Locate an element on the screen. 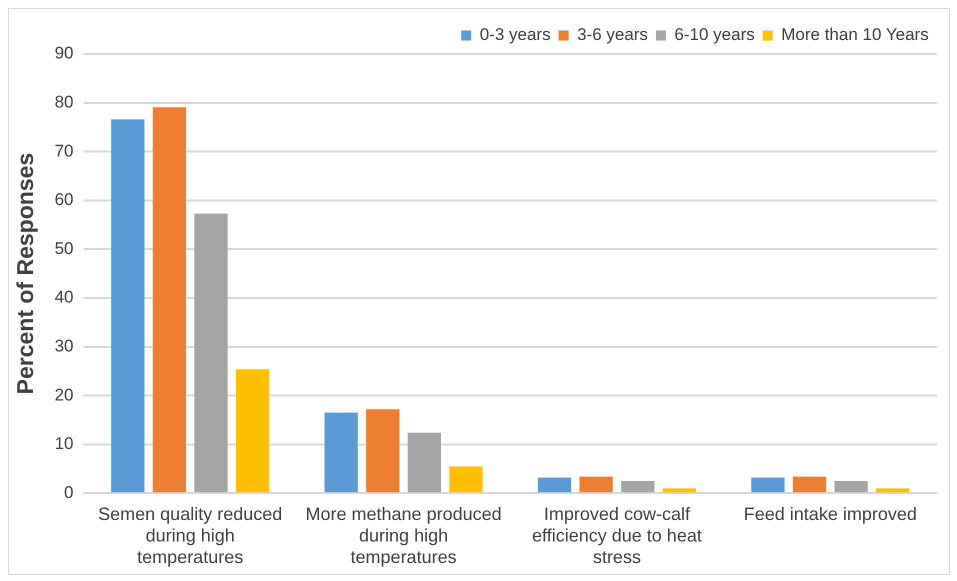 Image resolution: width=957 pixels, height=581 pixels. y-tick-label: 90 is located at coordinates (64, 53).